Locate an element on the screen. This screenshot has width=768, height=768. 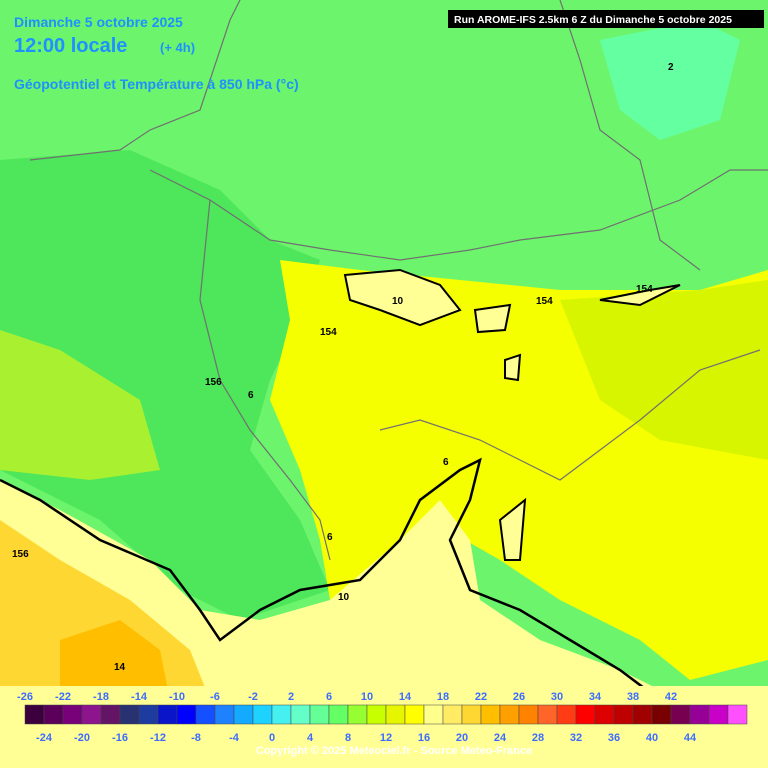
legend-label: -16 is located at coordinates (120, 738).